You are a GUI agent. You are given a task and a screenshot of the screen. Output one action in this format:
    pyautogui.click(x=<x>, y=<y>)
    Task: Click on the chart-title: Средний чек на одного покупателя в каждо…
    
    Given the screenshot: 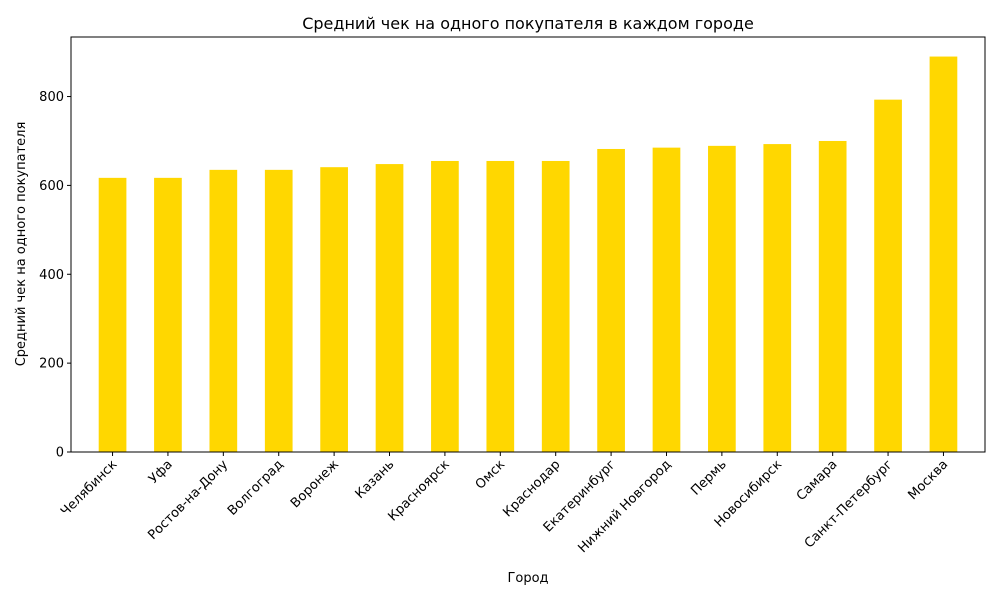 What is the action you would take?
    pyautogui.click(x=528, y=23)
    